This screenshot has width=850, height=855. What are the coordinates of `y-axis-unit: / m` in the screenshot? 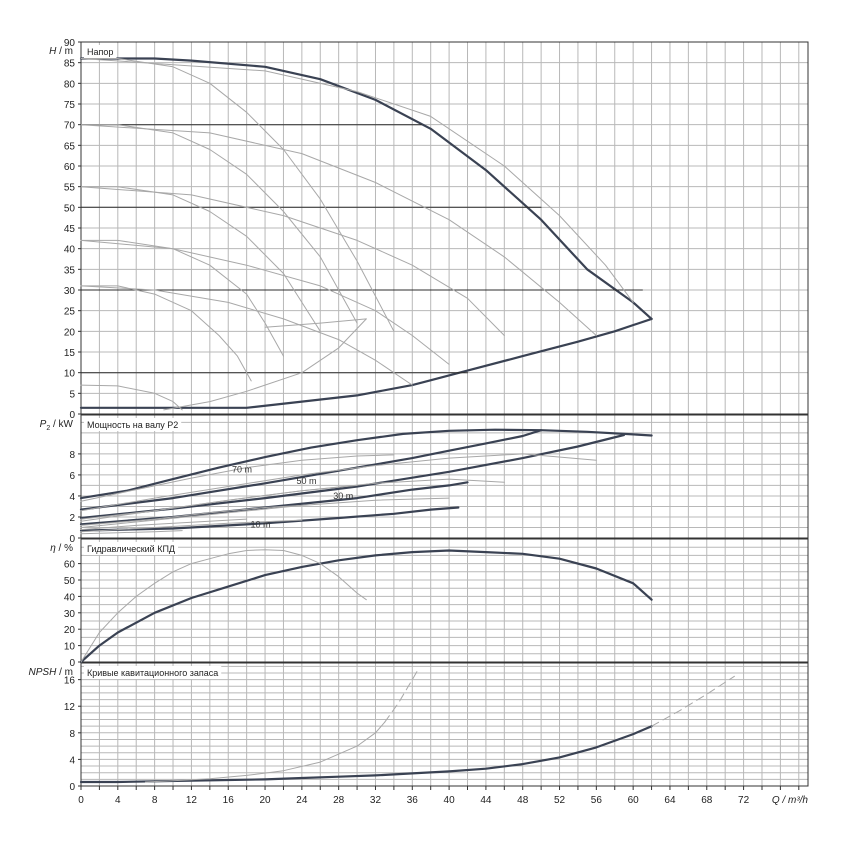 It's located at (64, 672).